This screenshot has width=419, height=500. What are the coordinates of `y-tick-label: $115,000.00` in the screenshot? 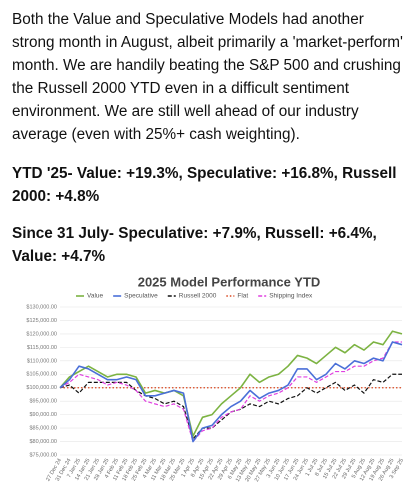 It's located at (42, 348).